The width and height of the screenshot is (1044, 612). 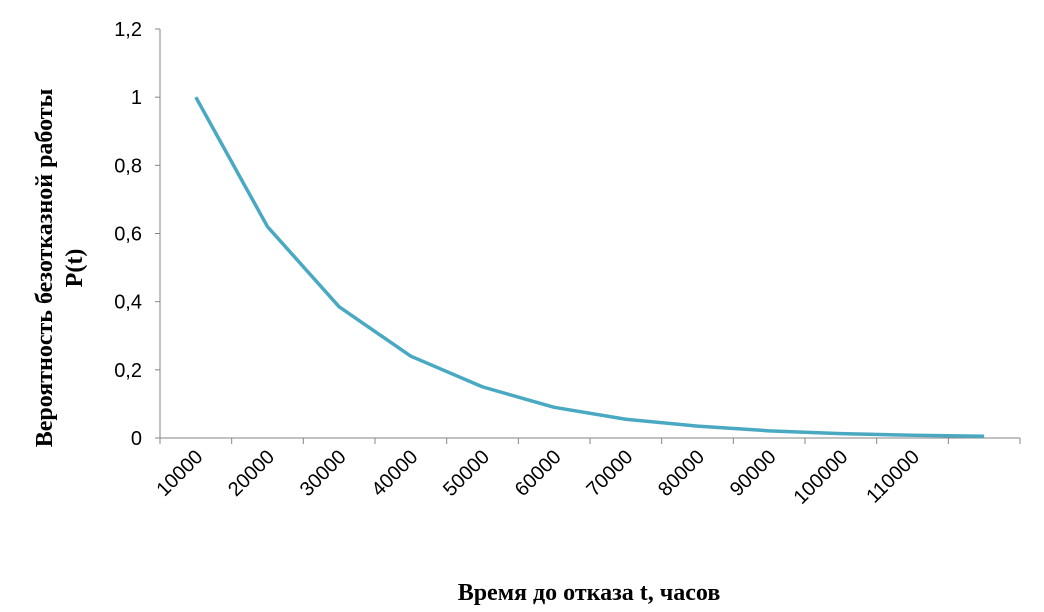 I want to click on y-tick-label: 0,6, so click(x=128, y=235).